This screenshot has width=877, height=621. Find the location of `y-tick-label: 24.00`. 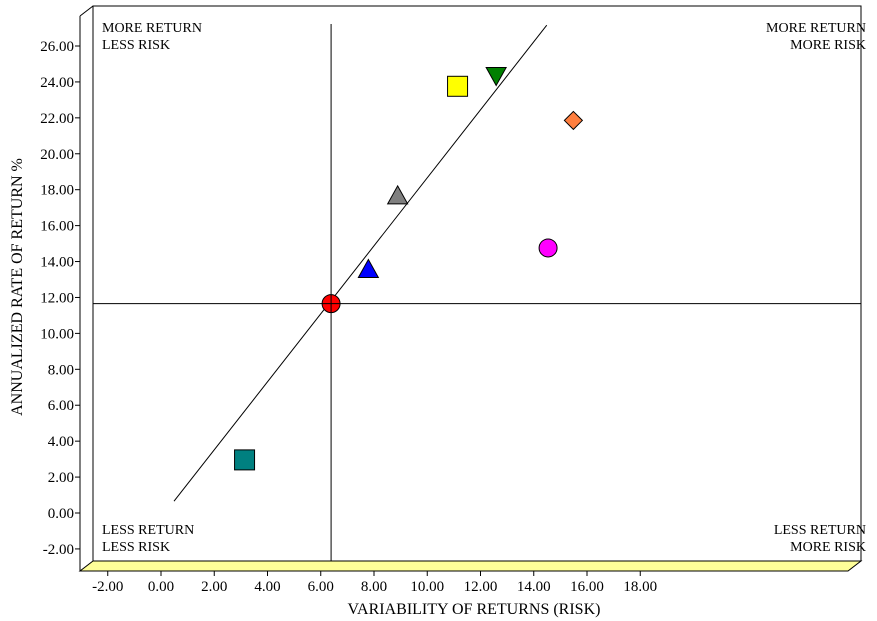

y-tick-label: 24.00 is located at coordinates (57, 83).